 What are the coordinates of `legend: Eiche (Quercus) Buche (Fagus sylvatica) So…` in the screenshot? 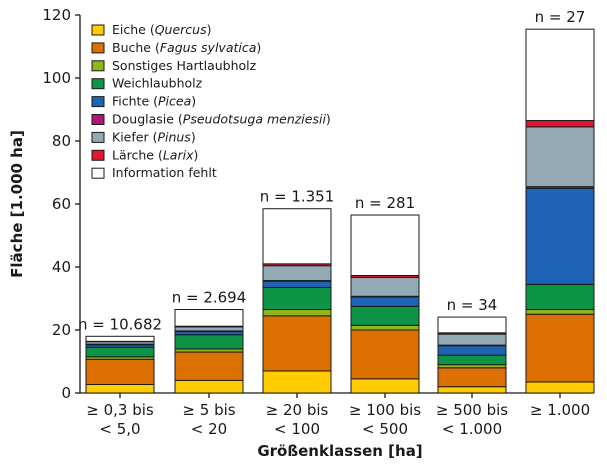 It's located at (211, 101).